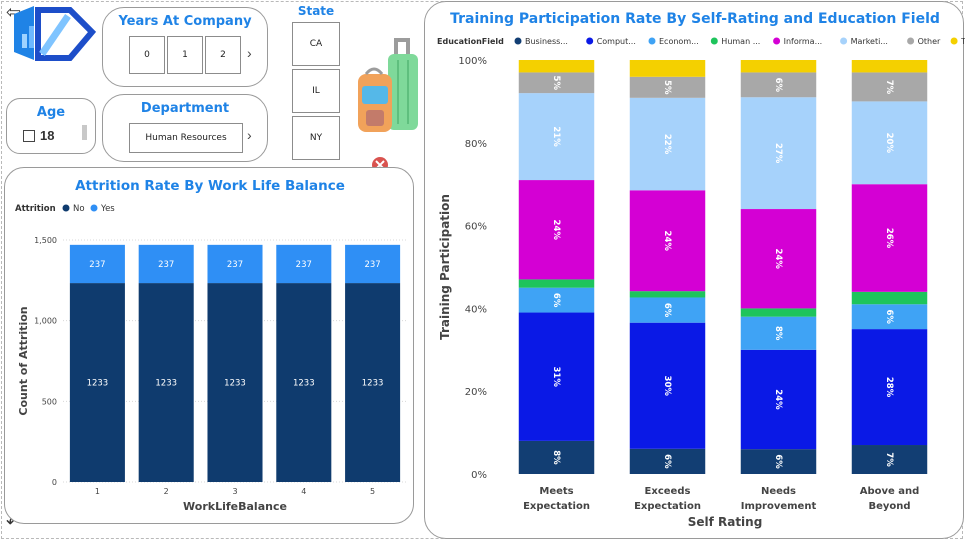 This screenshot has height=542, width=966. What do you see at coordinates (387, 86) in the screenshot?
I see `luggage-illustration` at bounding box center [387, 86].